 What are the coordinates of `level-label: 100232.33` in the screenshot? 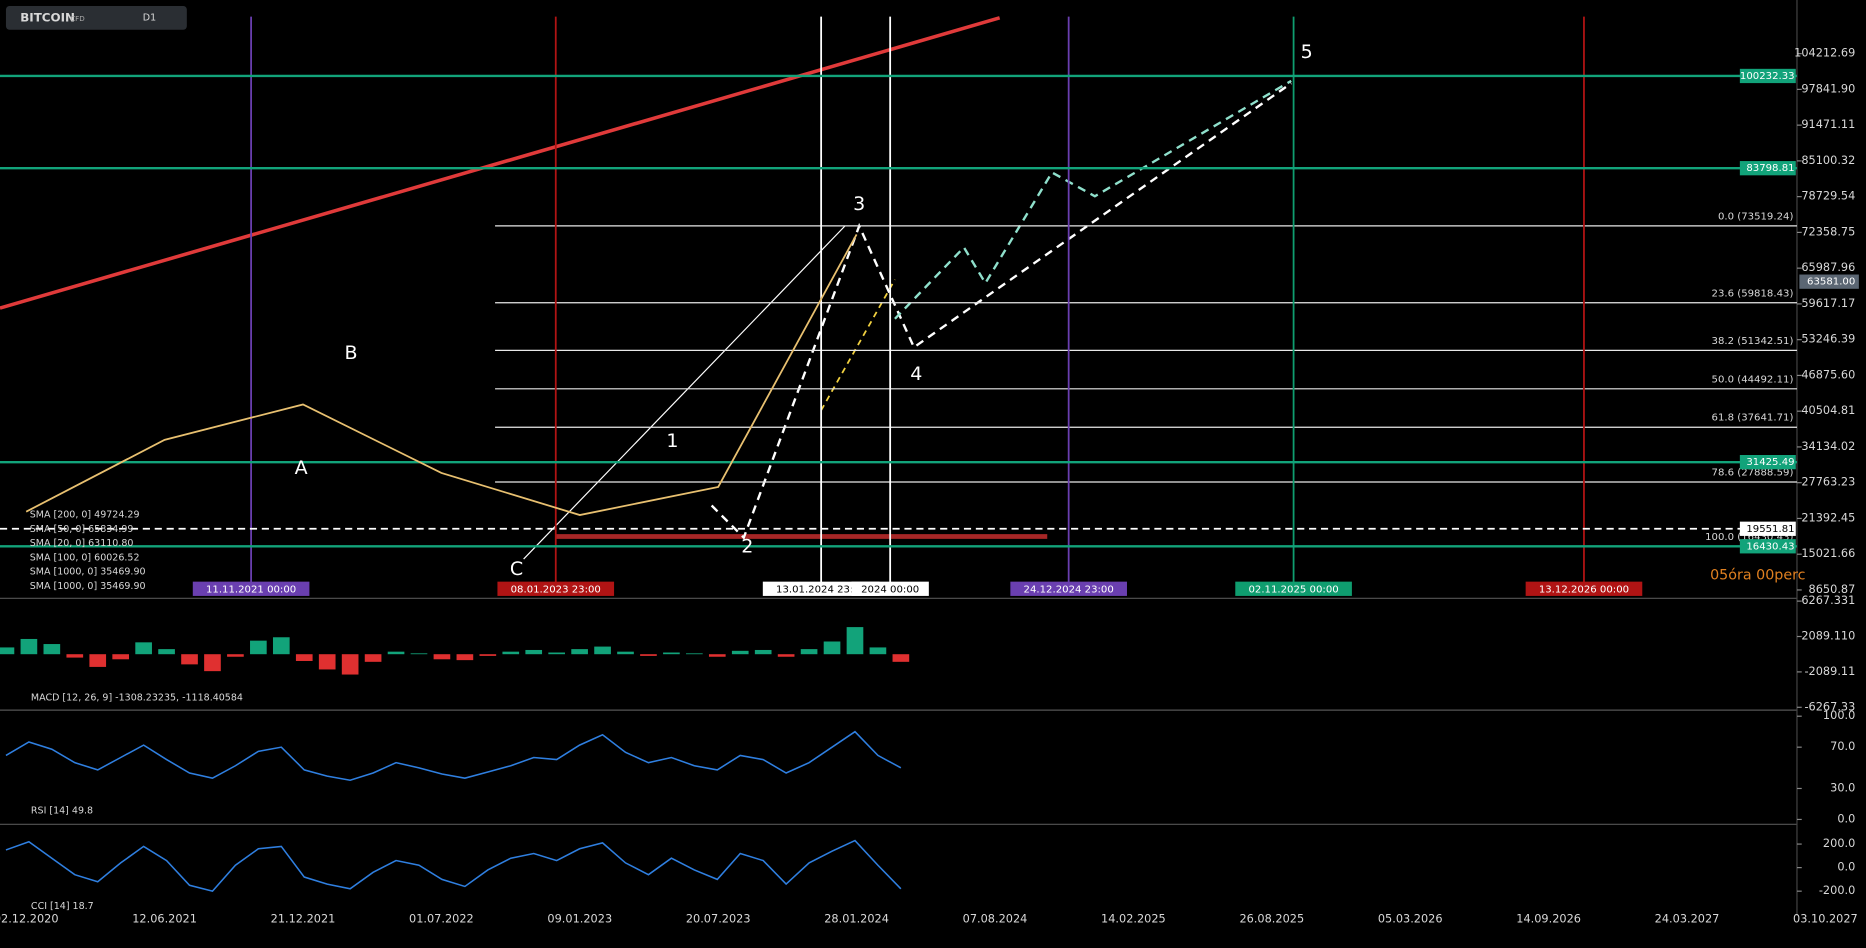 It's located at (1767, 76).